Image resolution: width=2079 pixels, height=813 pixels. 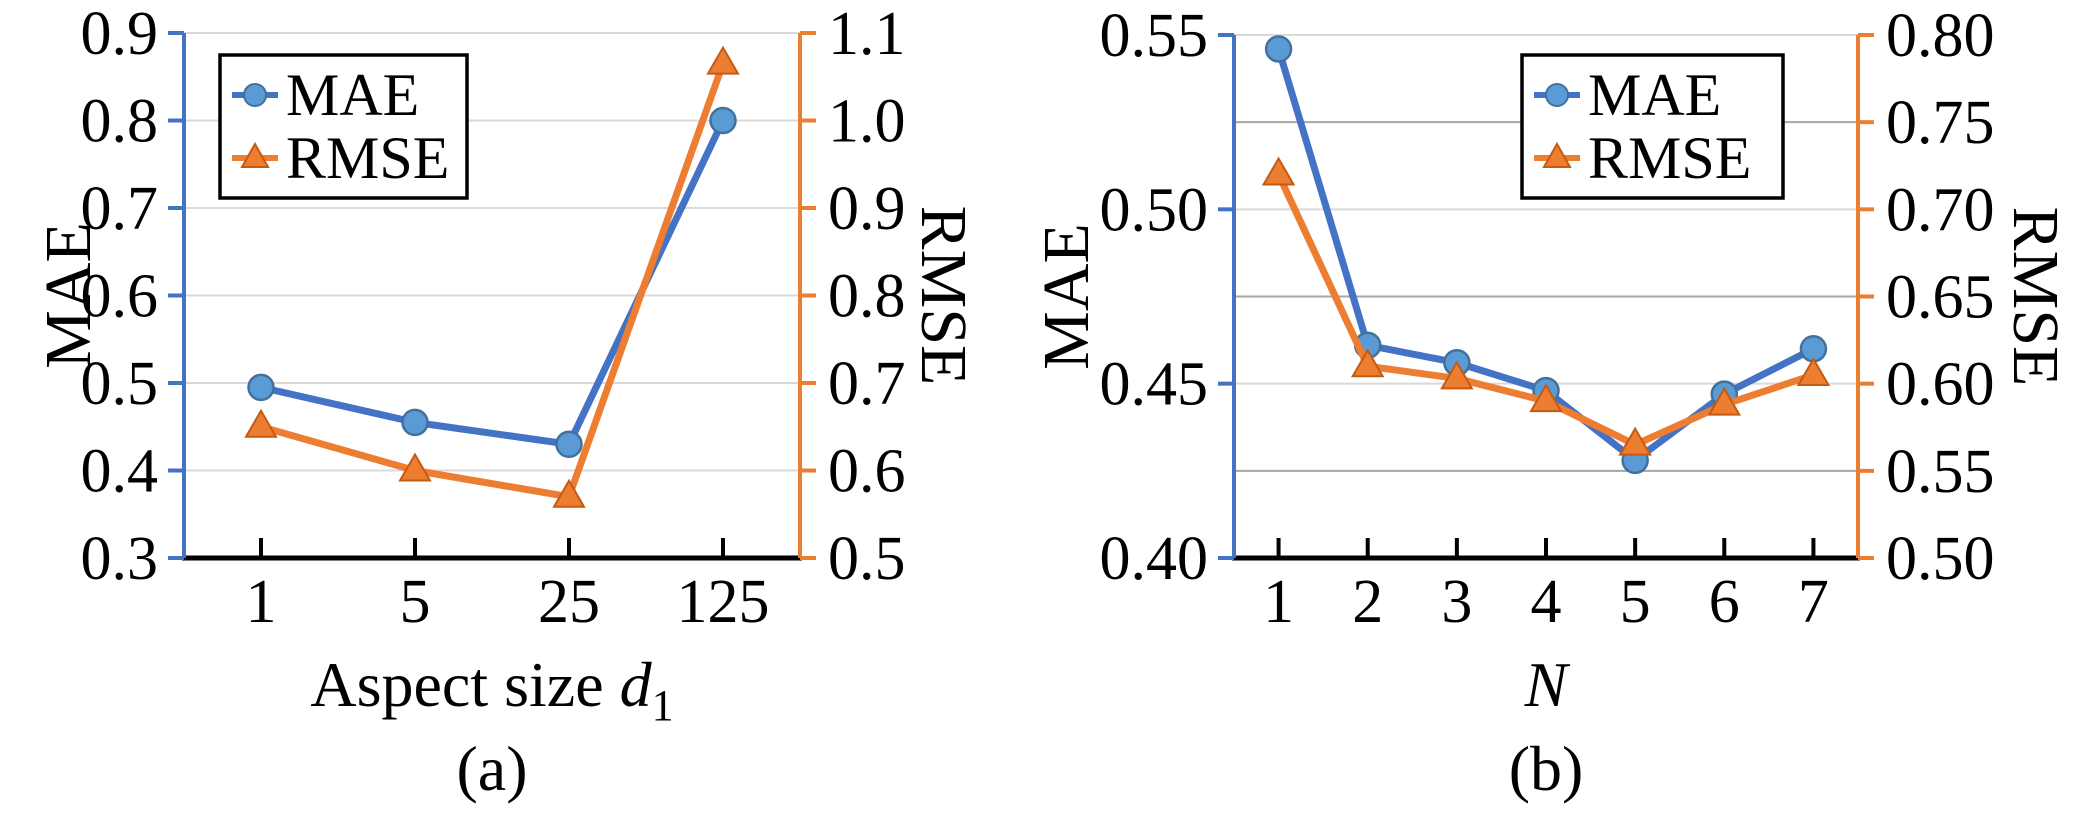 What do you see at coordinates (1547, 684) in the screenshot?
I see `x-axis-title: N` at bounding box center [1547, 684].